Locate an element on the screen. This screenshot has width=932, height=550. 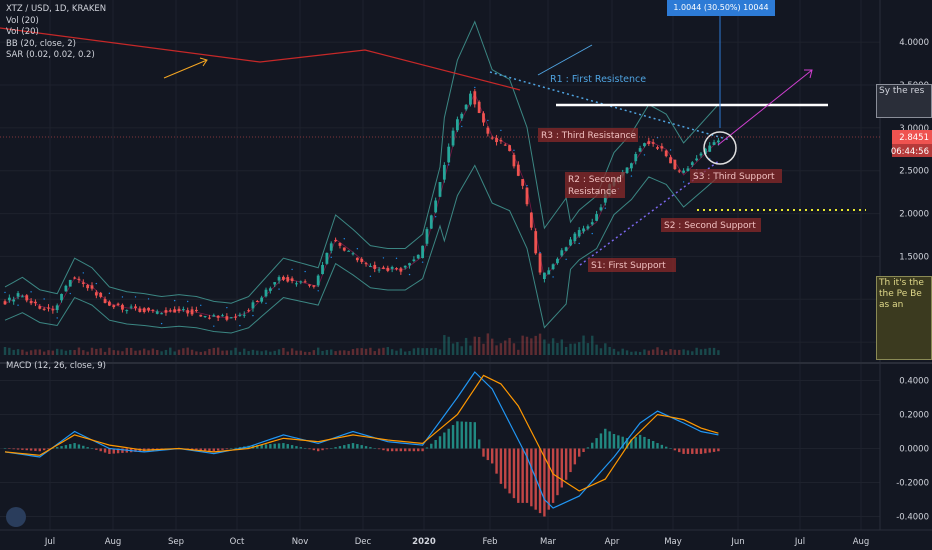
target-arrow-head is located at coordinates (808, 74).